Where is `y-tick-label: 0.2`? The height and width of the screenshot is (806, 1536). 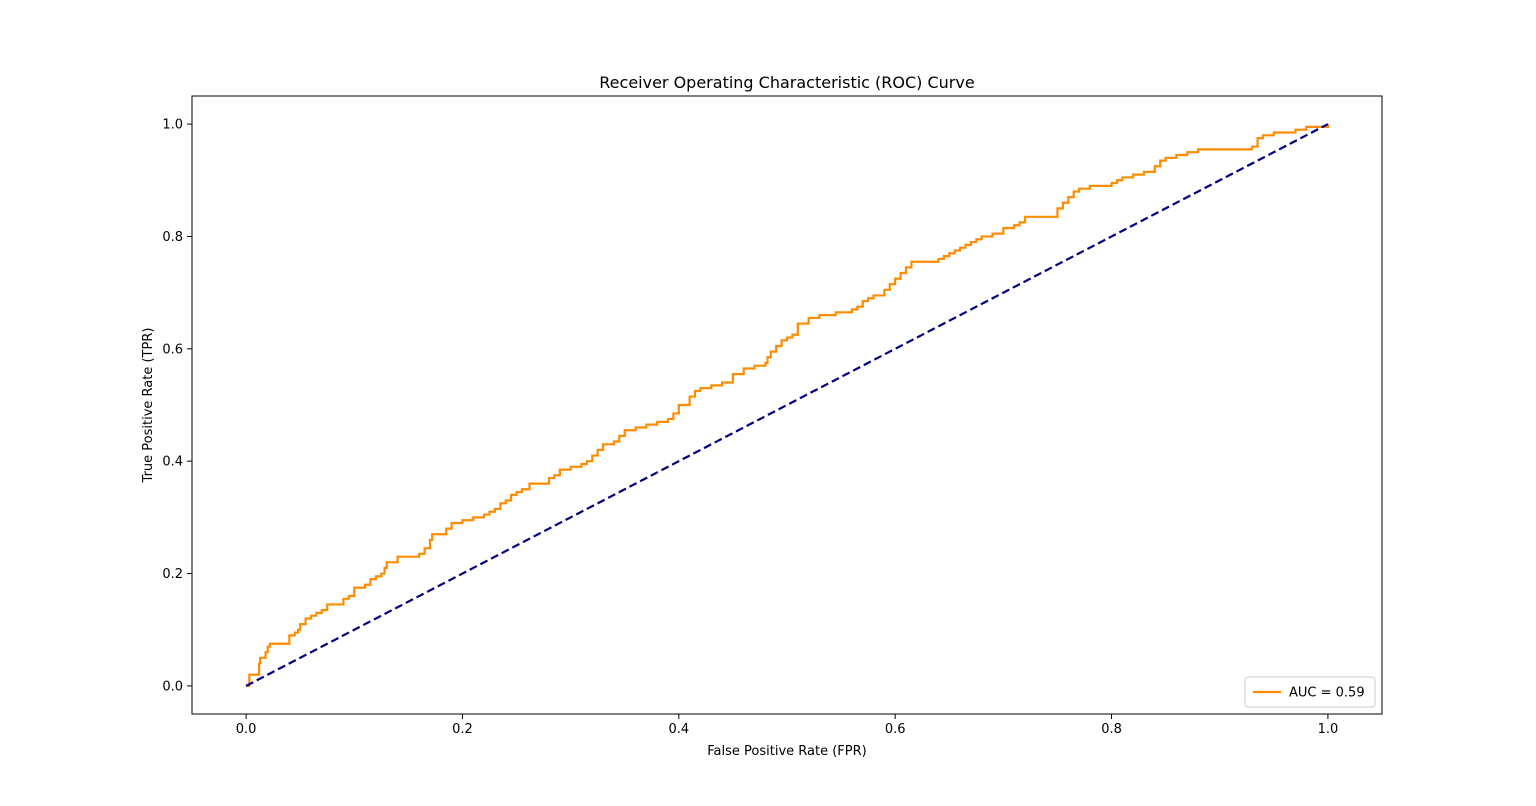
y-tick-label: 0.2 is located at coordinates (172, 574).